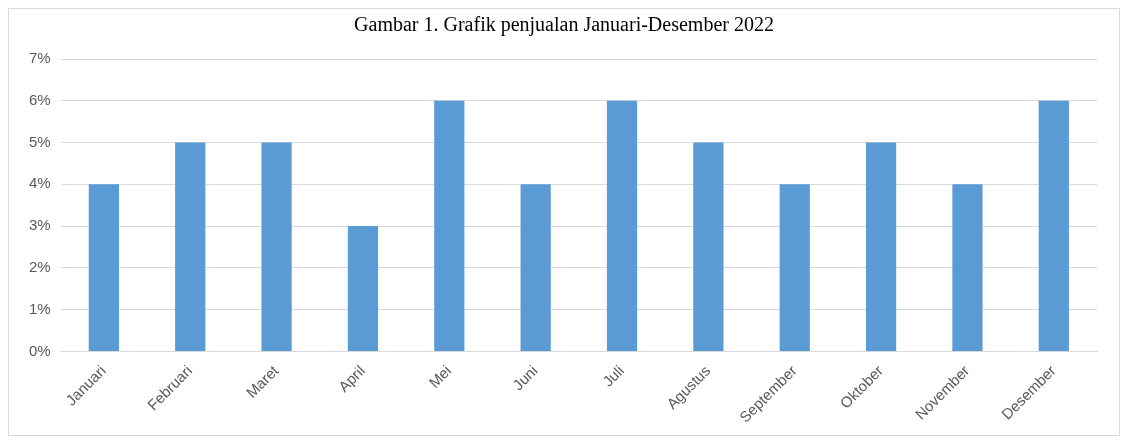  Describe the element at coordinates (39, 141) in the screenshot. I see `y-tick-label: 5%` at that location.